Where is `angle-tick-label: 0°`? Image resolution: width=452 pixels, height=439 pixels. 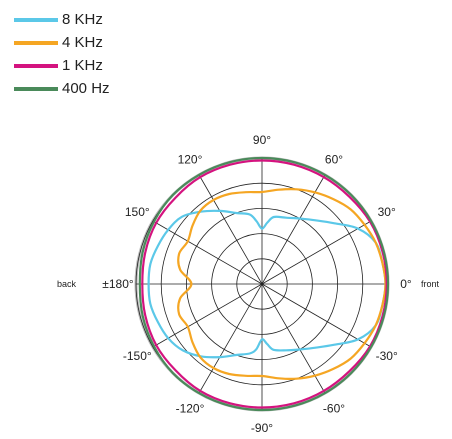 angle-tick-label: 0° is located at coordinates (406, 284).